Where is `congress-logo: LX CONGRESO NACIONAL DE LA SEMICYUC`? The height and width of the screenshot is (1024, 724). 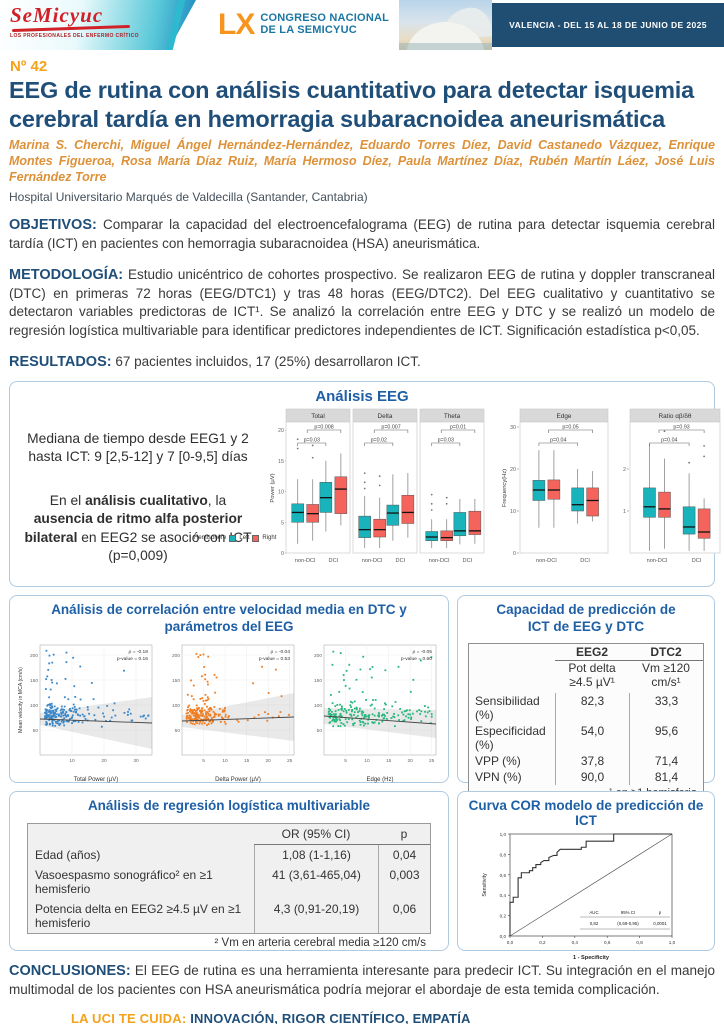 congress-logo: LX CONGRESO NACIONAL DE LA SEMICYUC is located at coordinates (297, 25).